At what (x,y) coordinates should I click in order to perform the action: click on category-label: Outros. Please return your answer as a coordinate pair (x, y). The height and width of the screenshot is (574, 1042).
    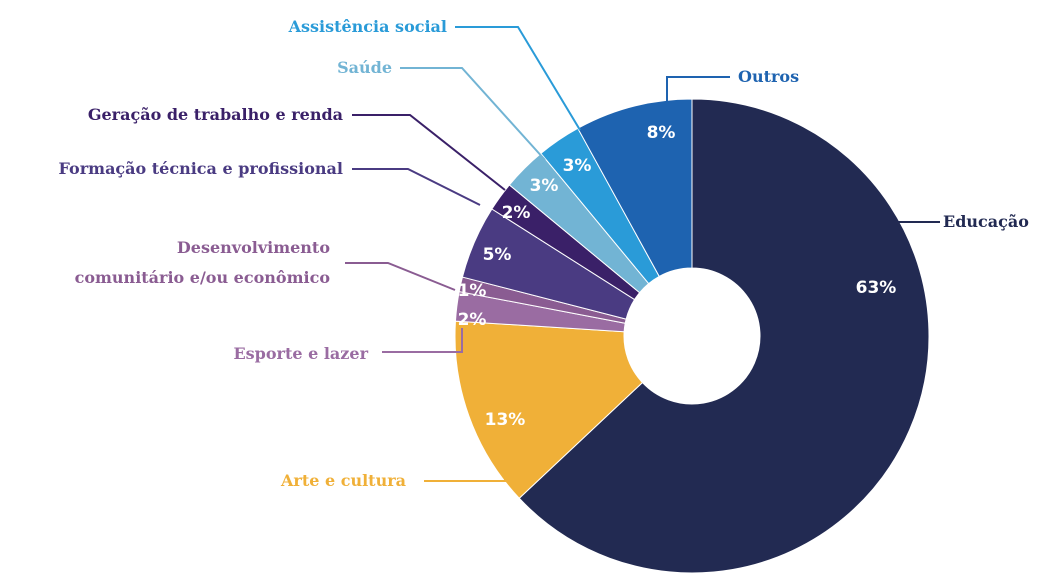
    Looking at the image, I should click on (769, 76).